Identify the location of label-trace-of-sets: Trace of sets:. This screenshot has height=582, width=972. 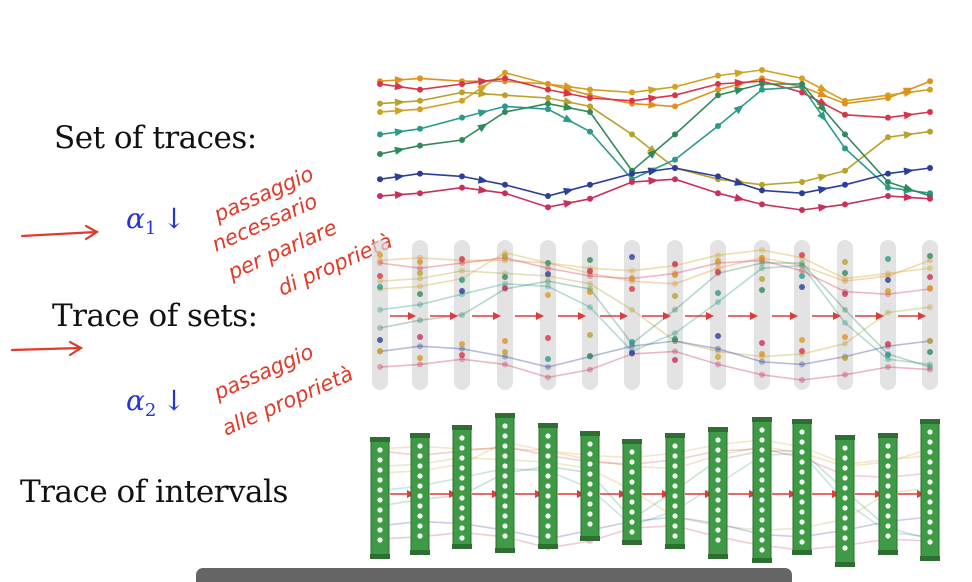
(155, 316).